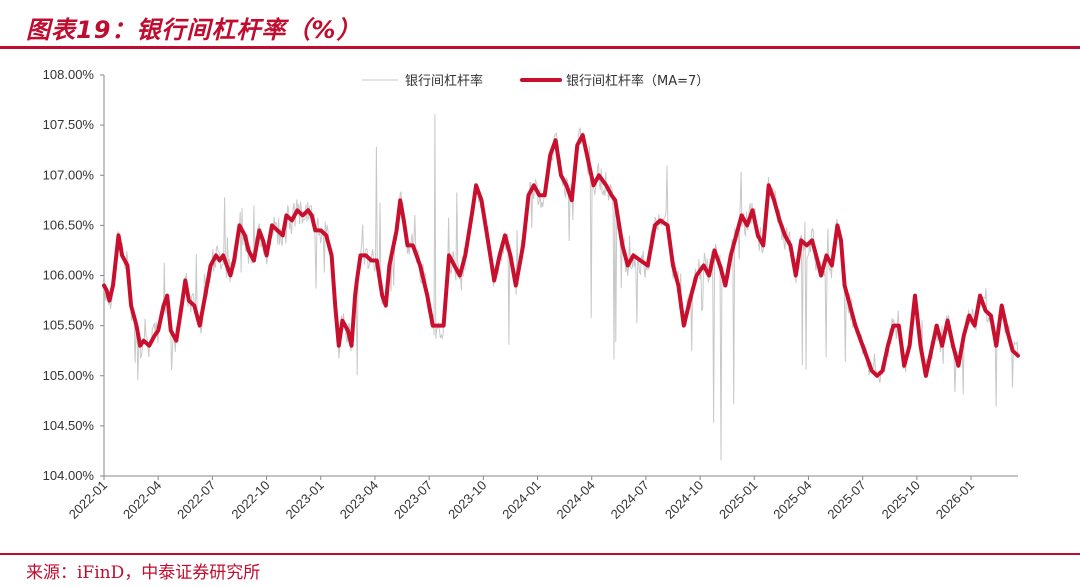  I want to click on x-tick-label: 2023-10, so click(467, 500).